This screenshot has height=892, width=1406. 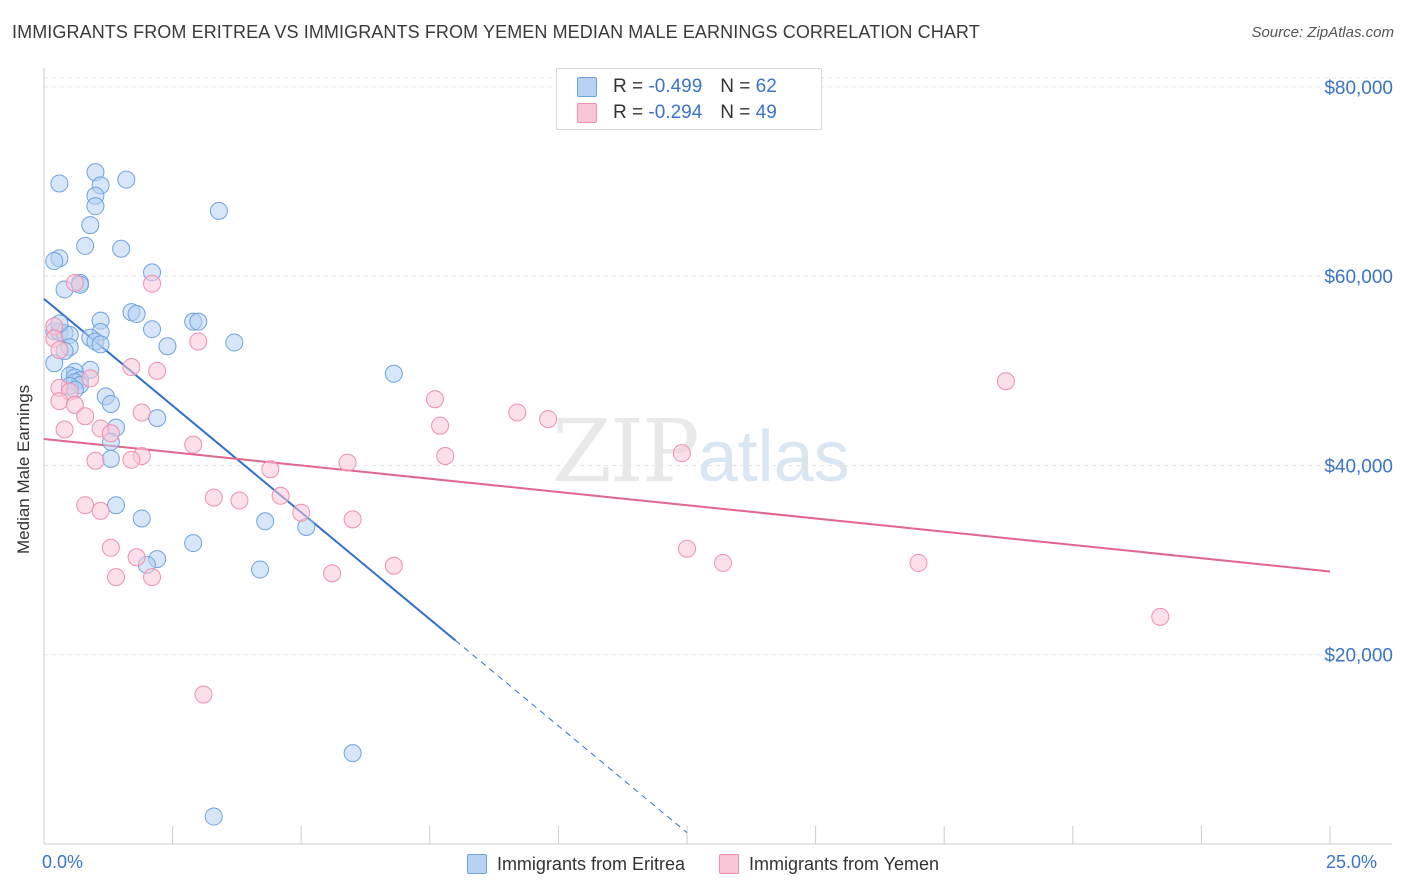 I want to click on x-tick-label-max: 25.0%, so click(x=1352, y=862).